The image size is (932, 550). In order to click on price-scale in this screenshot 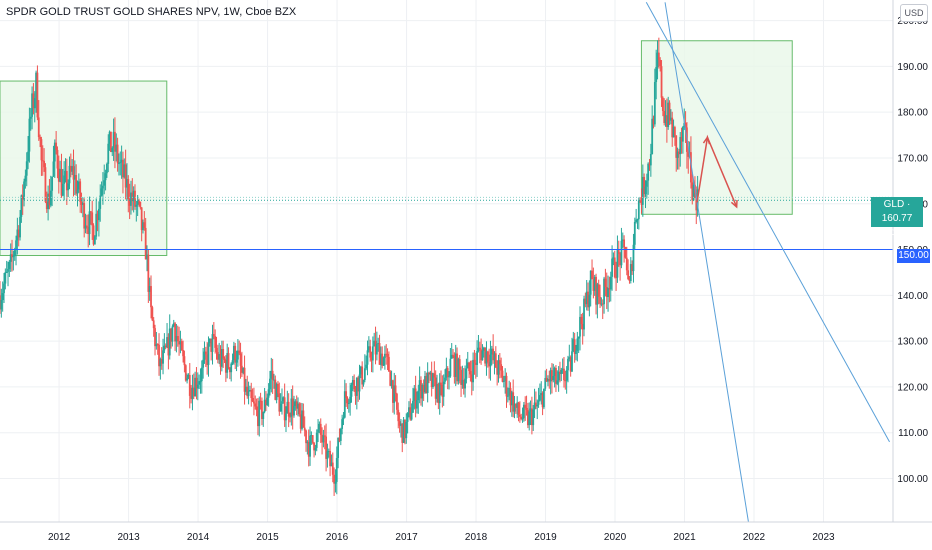, I will do `click(912, 275)`.